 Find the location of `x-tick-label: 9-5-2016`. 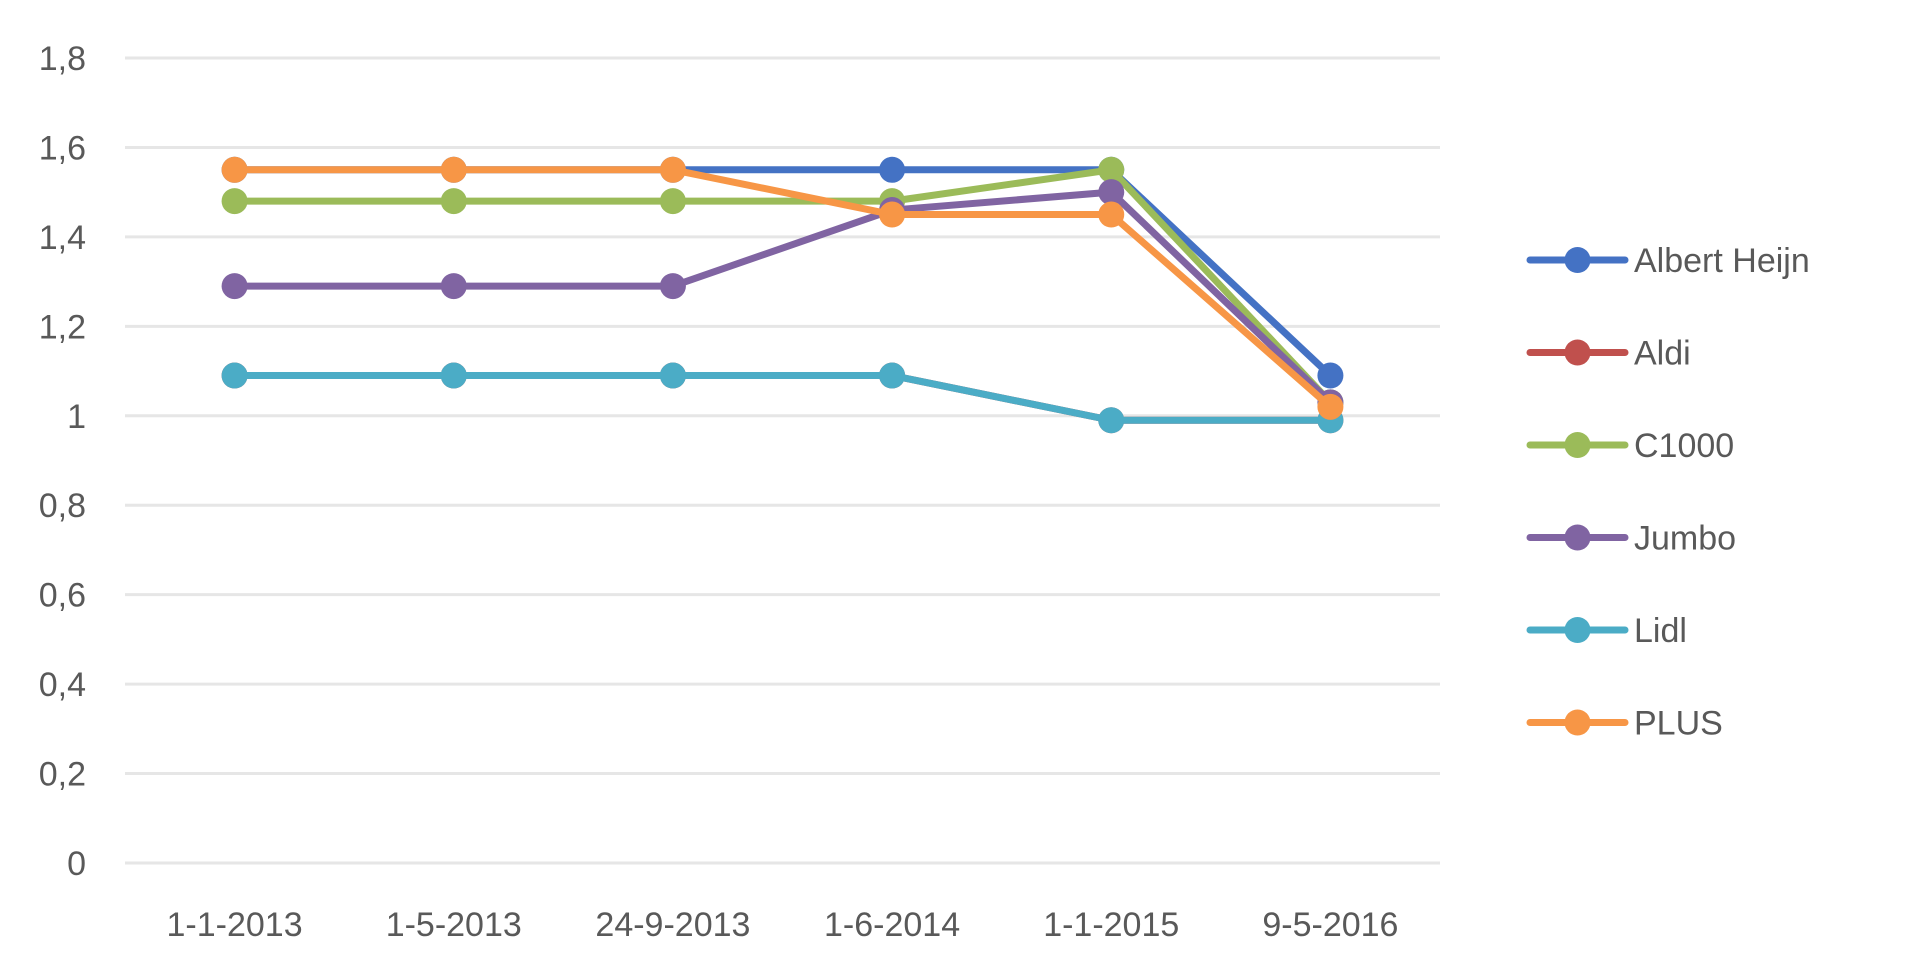

x-tick-label: 9-5-2016 is located at coordinates (1330, 925).